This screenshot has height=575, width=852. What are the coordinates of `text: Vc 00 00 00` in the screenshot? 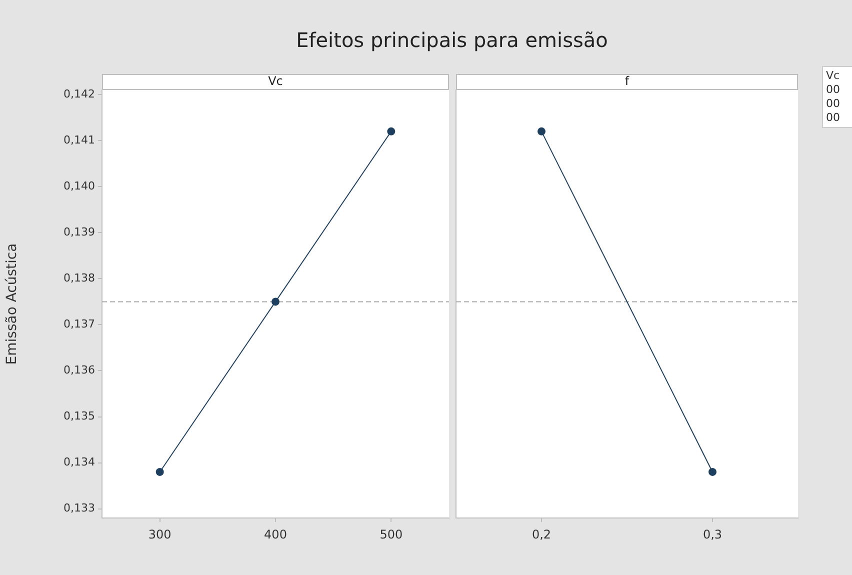 It's located at (837, 97).